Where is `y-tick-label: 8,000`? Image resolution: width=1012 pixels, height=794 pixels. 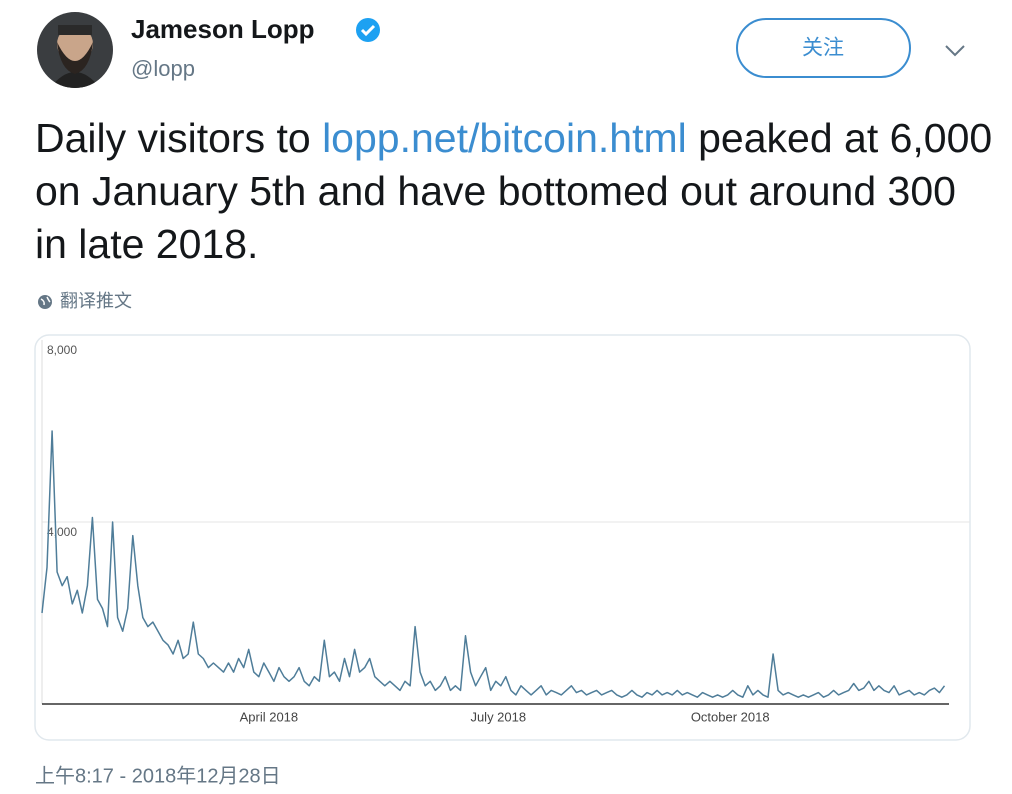
y-tick-label: 8,000 is located at coordinates (62, 350).